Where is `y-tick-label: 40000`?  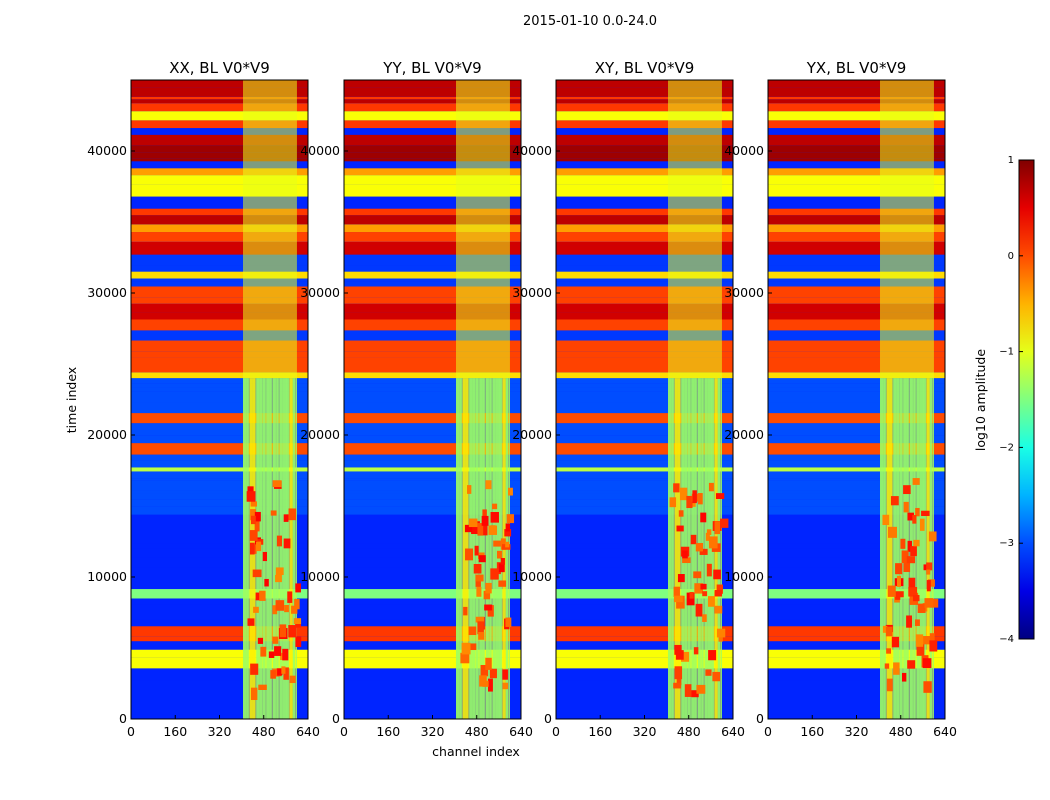 y-tick-label: 40000 is located at coordinates (107, 150).